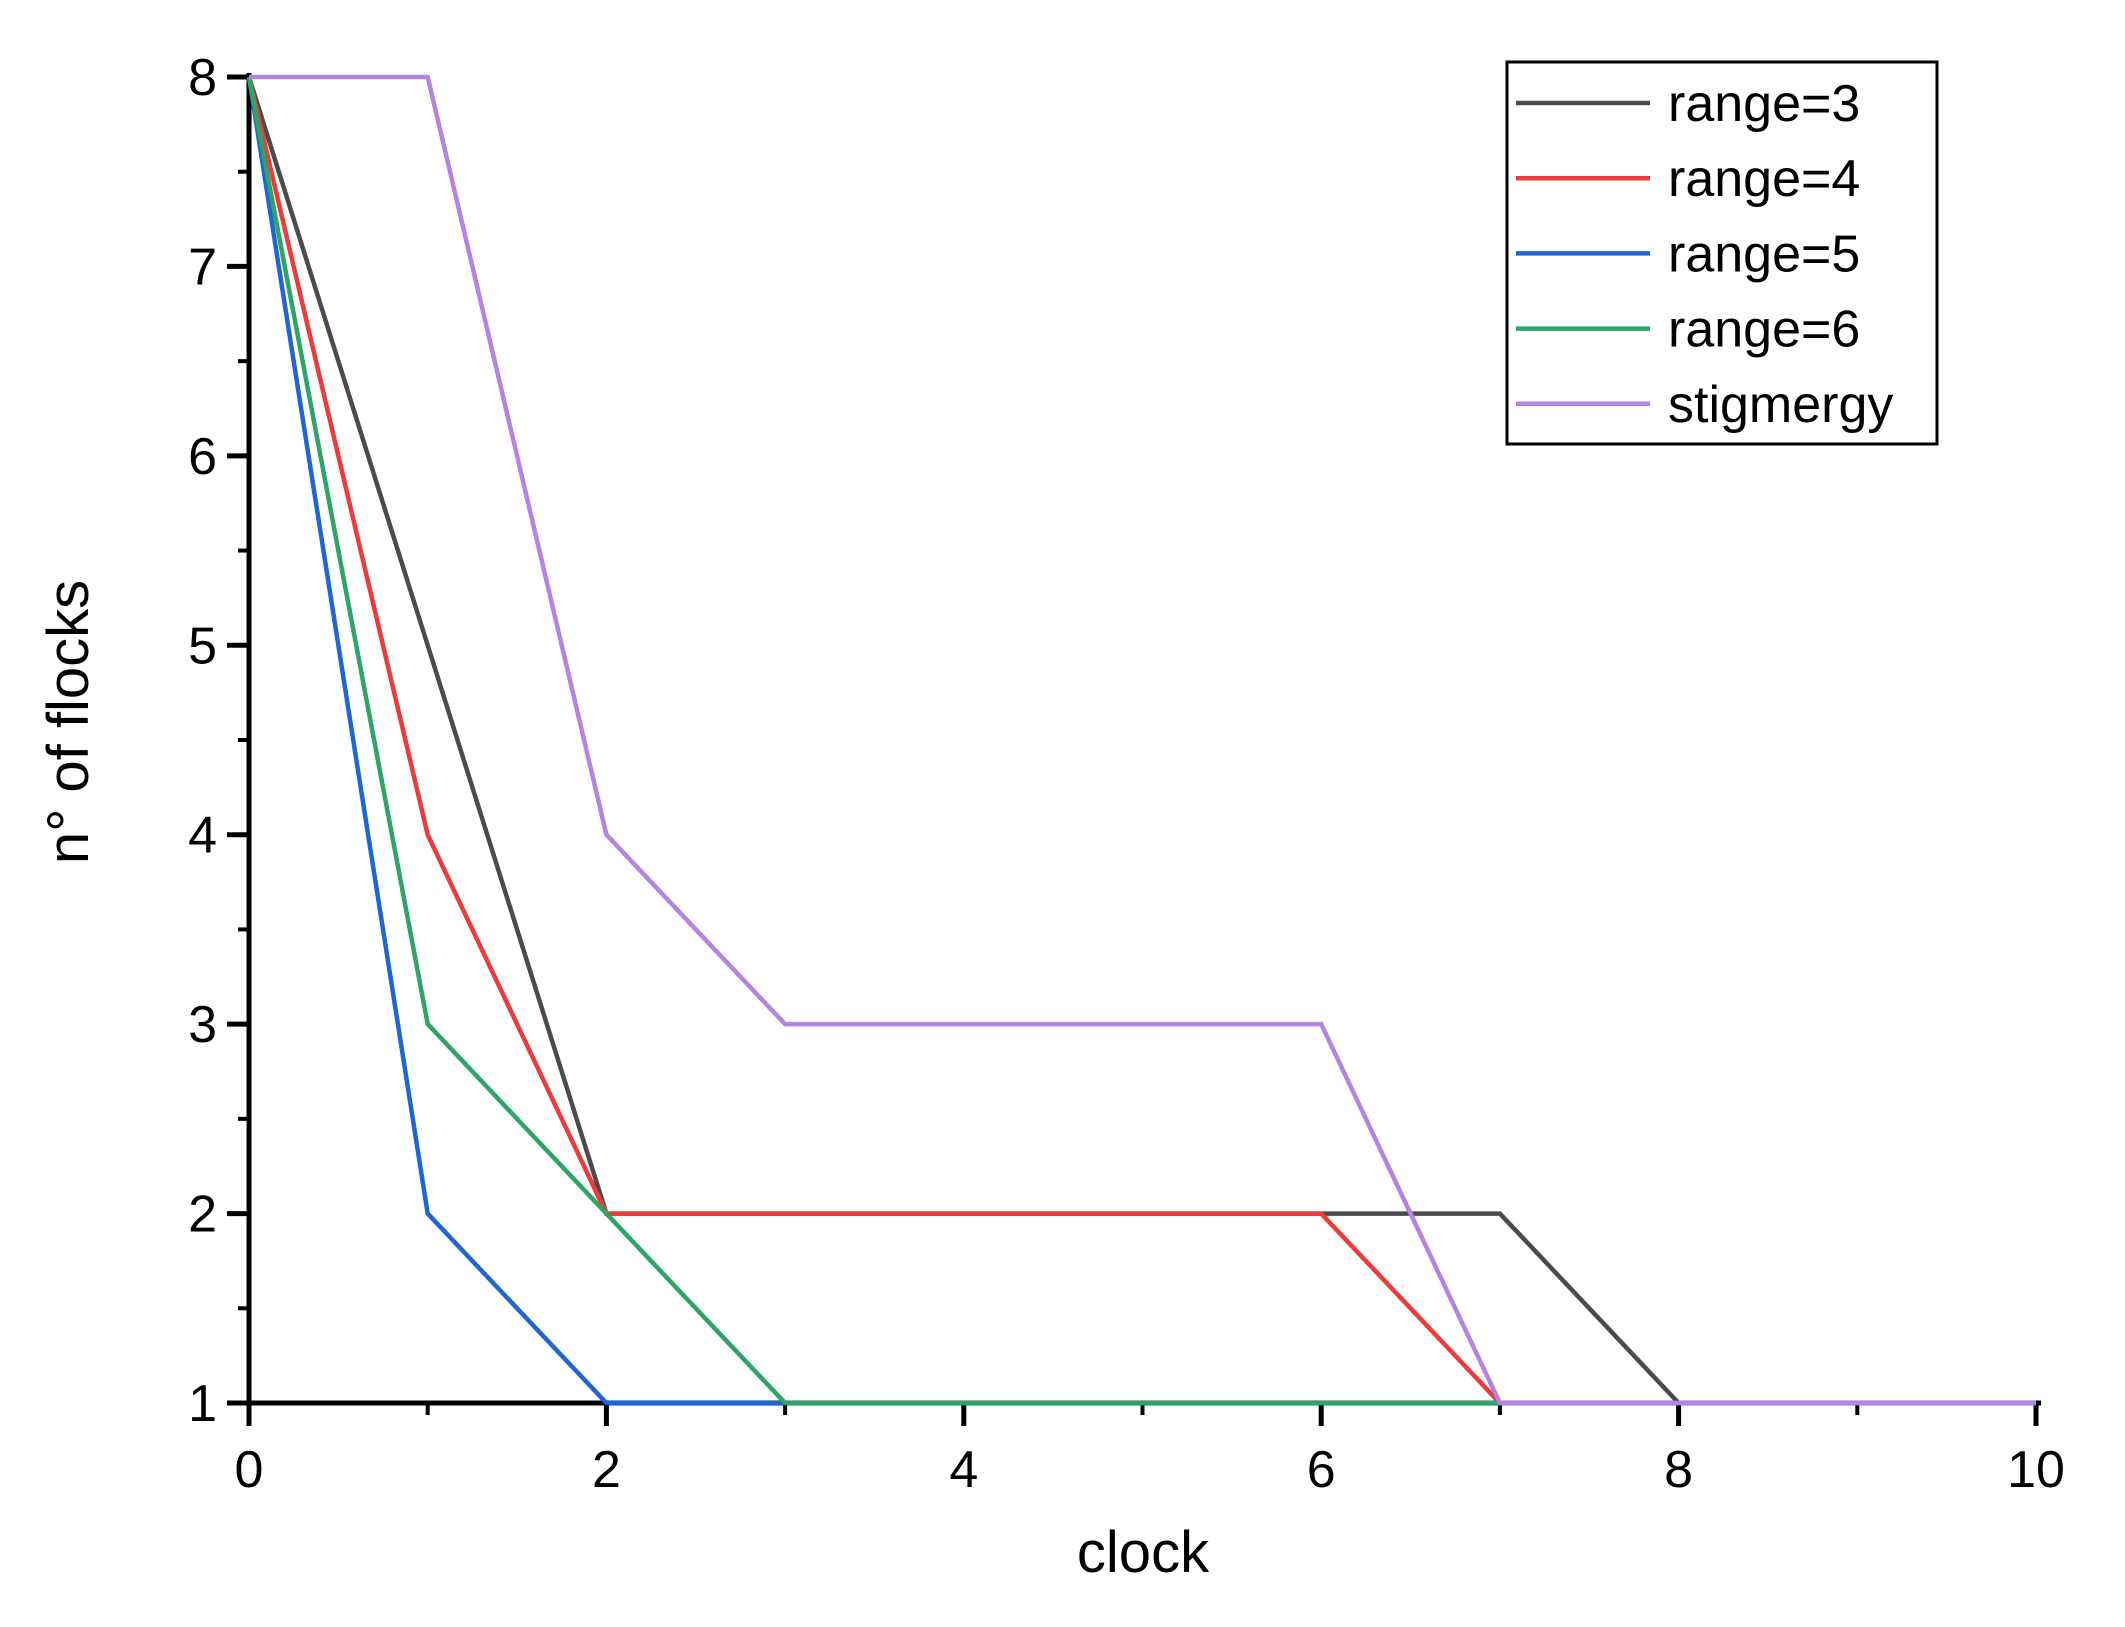 This screenshot has width=2125, height=1627. Describe the element at coordinates (2036, 1470) in the screenshot. I see `x-tick-label: 10` at that location.